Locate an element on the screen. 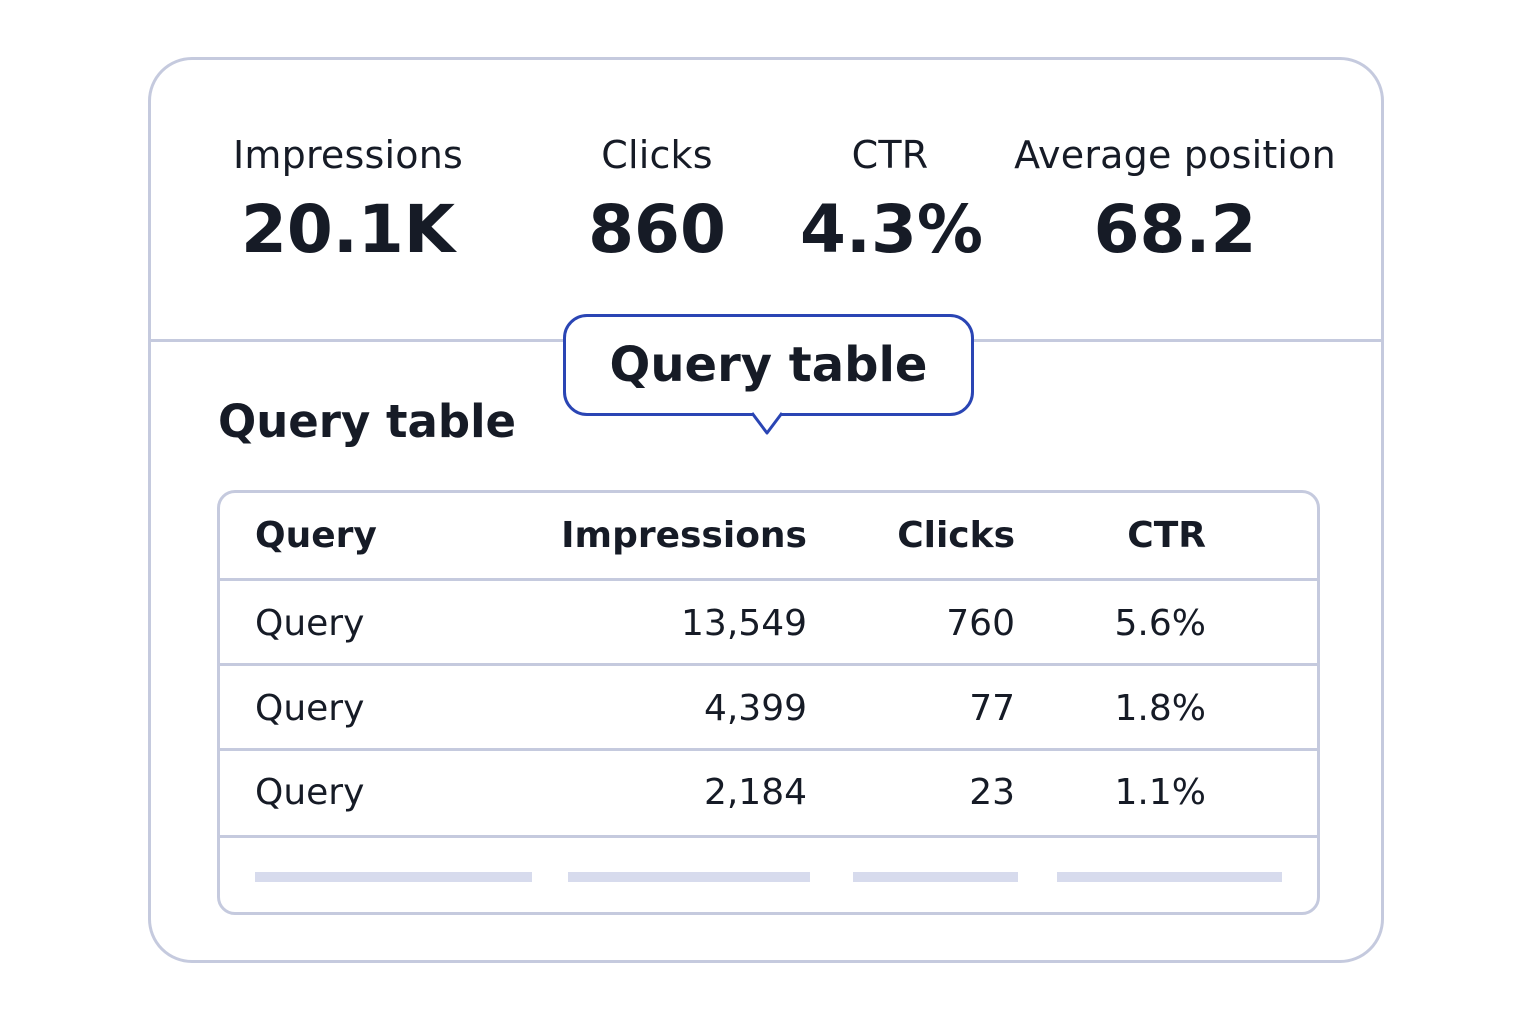 The image size is (1536, 1024). metric-value: 68.2 is located at coordinates (1175, 229).